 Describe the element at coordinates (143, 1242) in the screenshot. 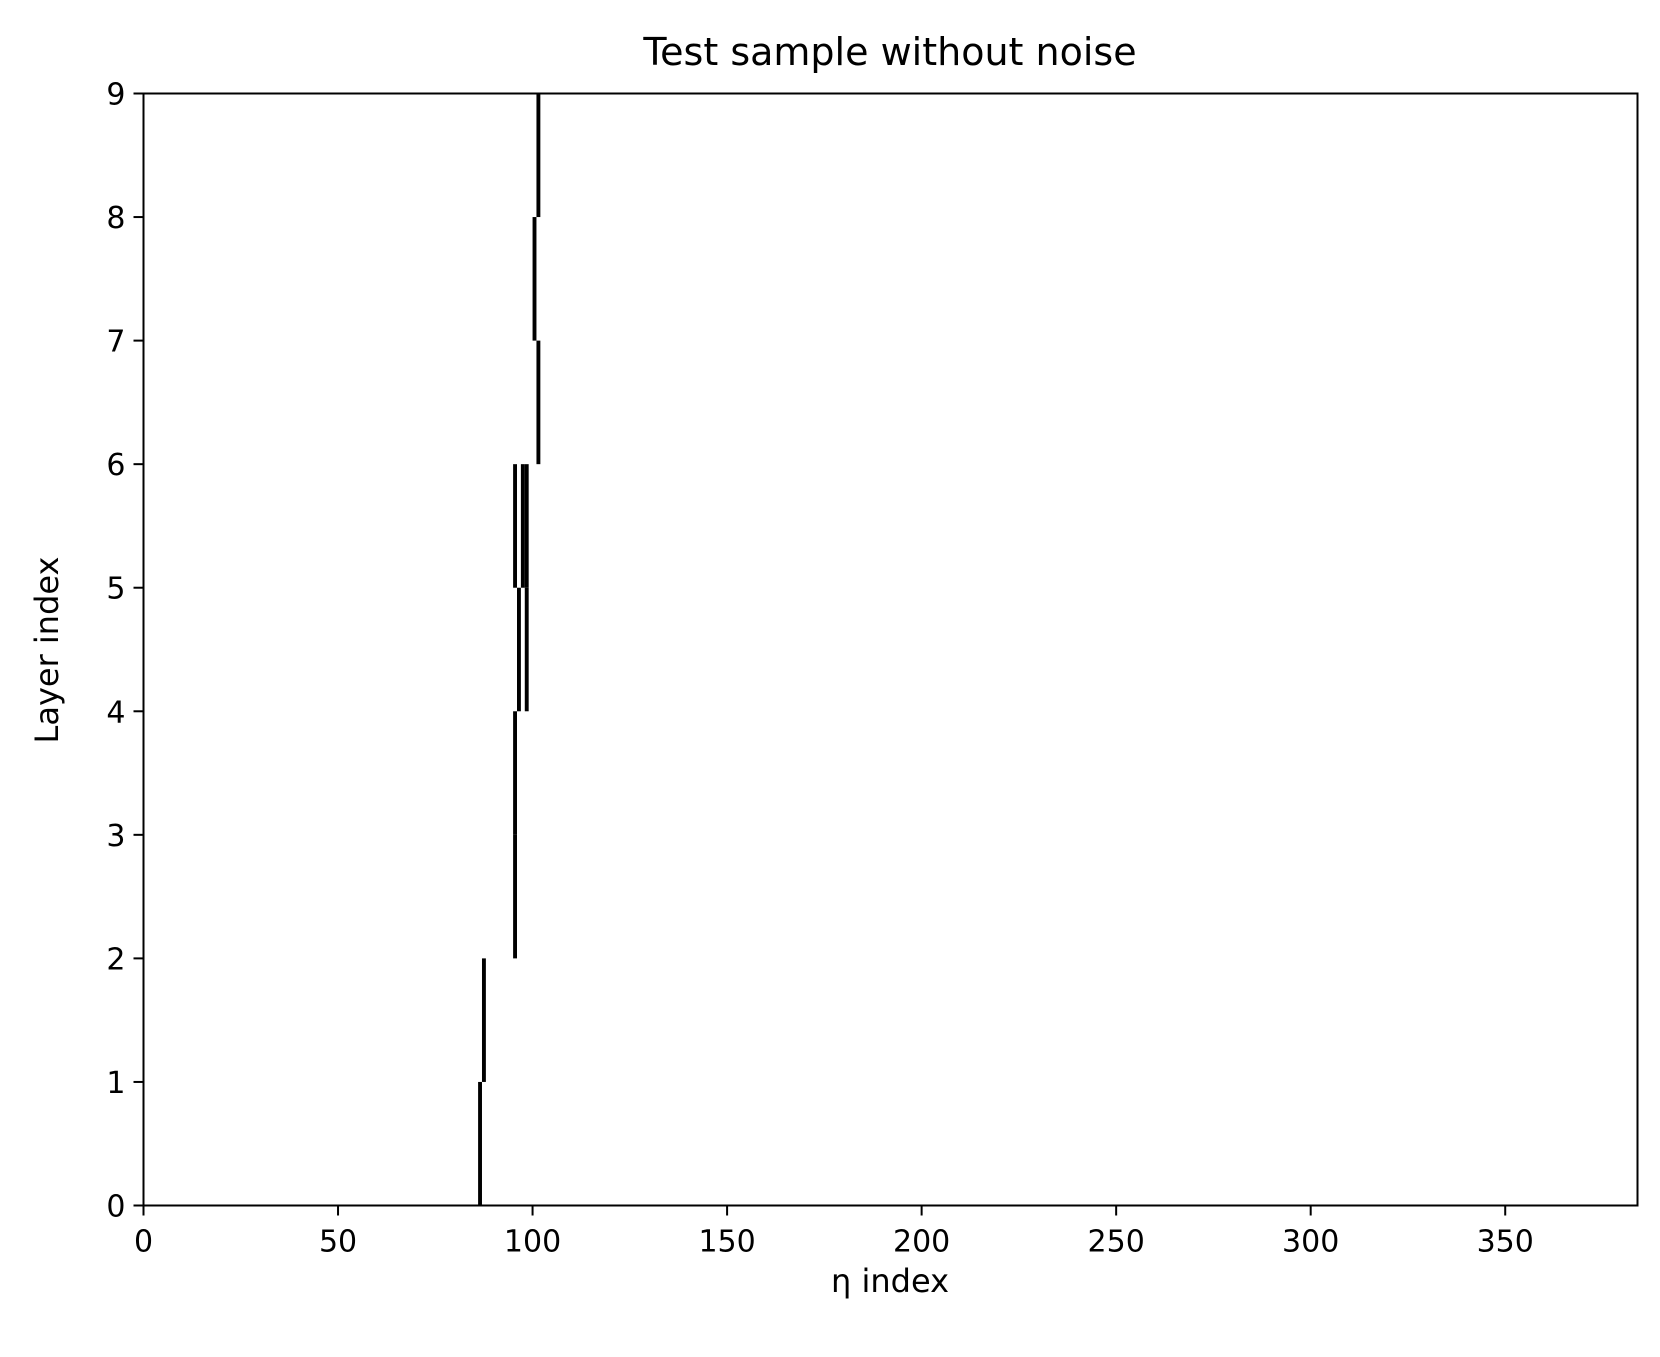

I see `x-tick-label-0: 0` at that location.